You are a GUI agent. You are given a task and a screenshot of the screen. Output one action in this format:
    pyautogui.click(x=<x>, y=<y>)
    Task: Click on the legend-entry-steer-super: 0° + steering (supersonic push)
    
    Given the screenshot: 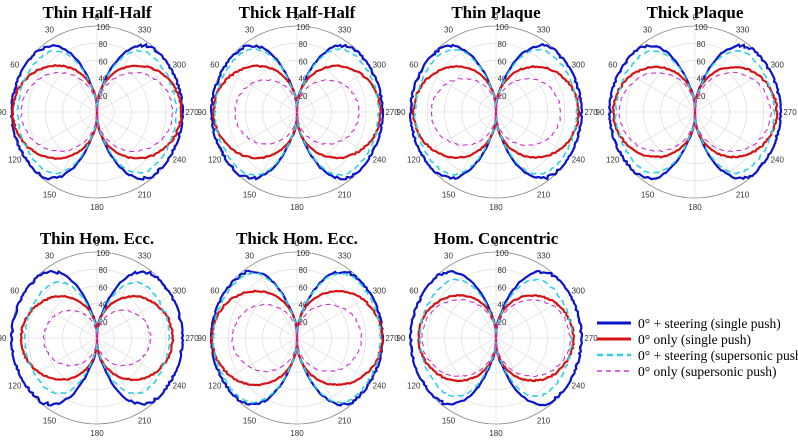 What is the action you would take?
    pyautogui.click(x=697, y=355)
    